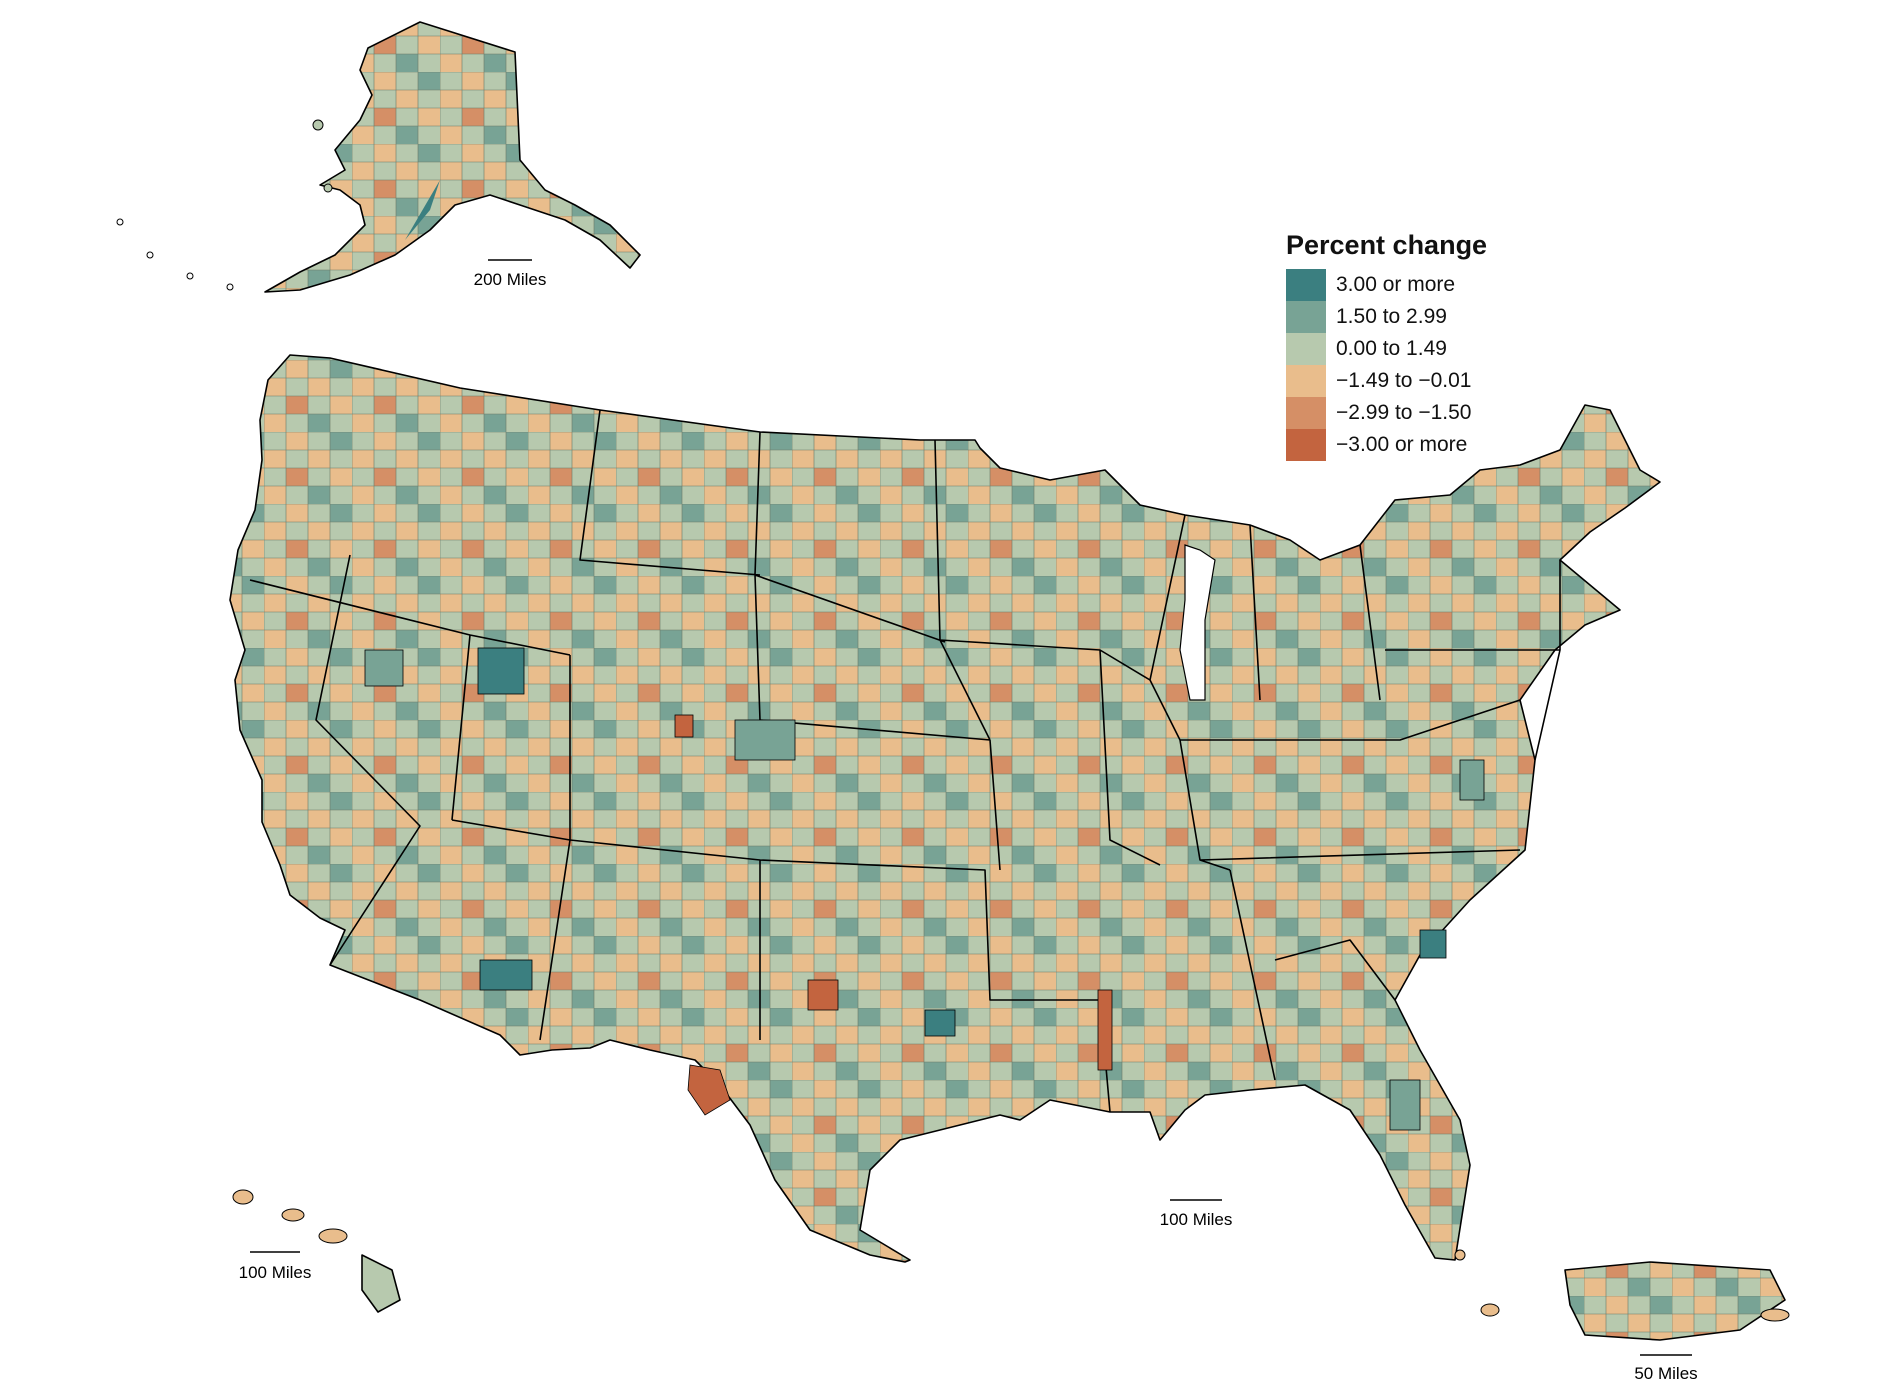  What do you see at coordinates (1460, 1255) in the screenshot?
I see `keys-island` at bounding box center [1460, 1255].